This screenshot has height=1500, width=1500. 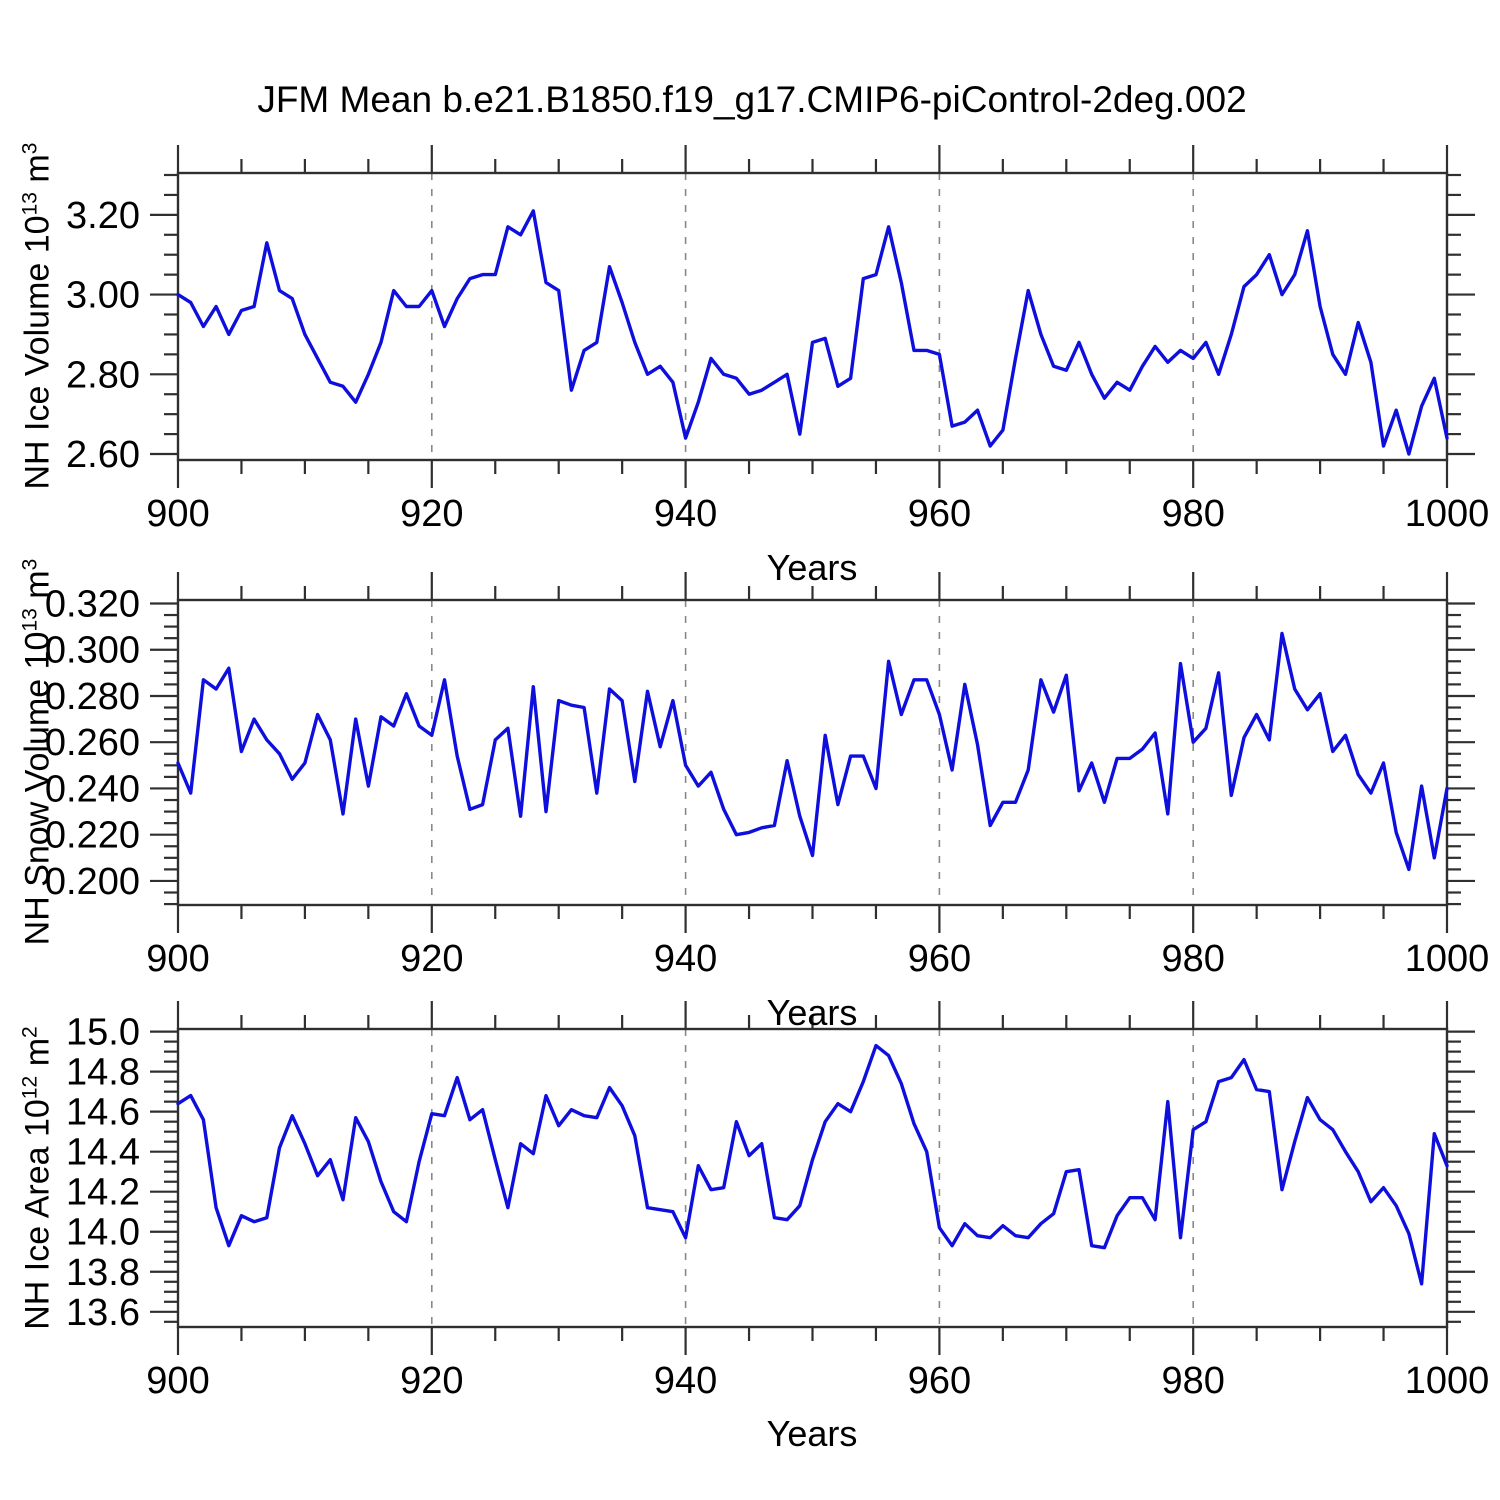 I want to click on y-axis-title-text-ice-volume: NH Ice Volume 1013 m3, so click(x=37, y=316).